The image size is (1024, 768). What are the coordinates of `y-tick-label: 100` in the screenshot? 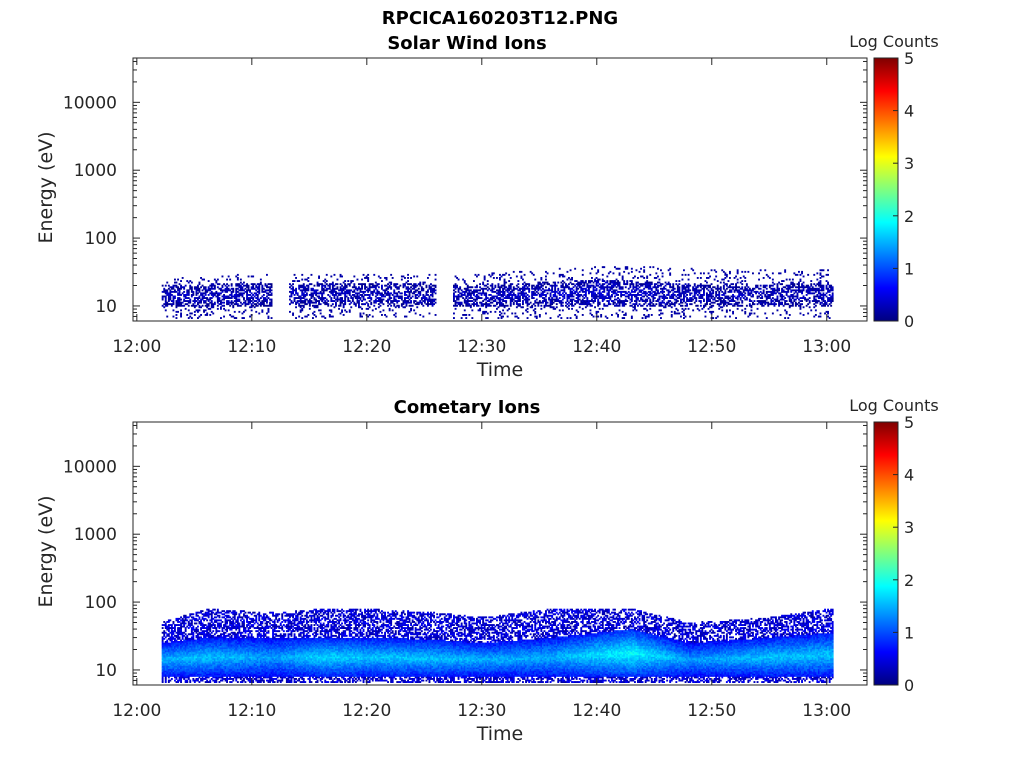 It's located at (101, 239).